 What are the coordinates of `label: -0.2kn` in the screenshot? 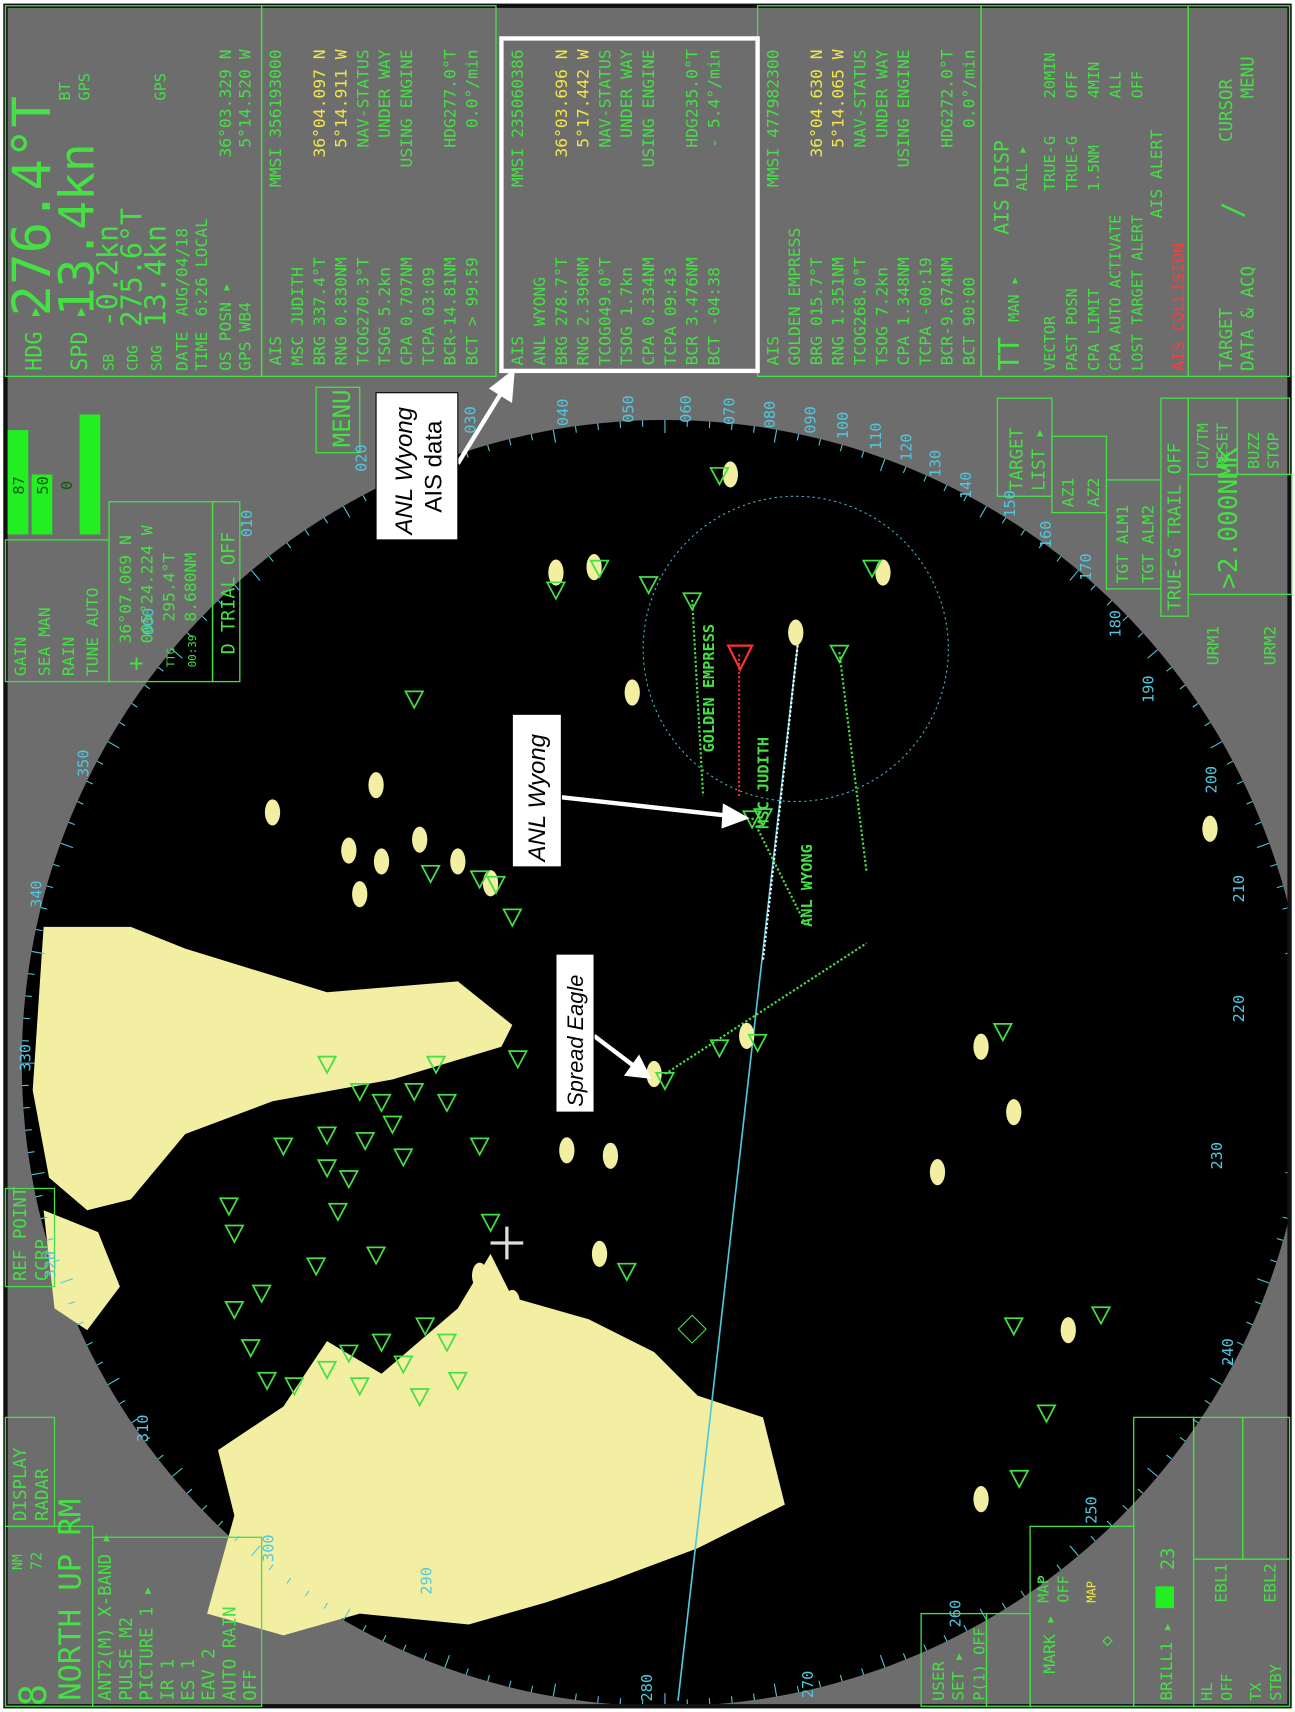 It's located at (108, 276).